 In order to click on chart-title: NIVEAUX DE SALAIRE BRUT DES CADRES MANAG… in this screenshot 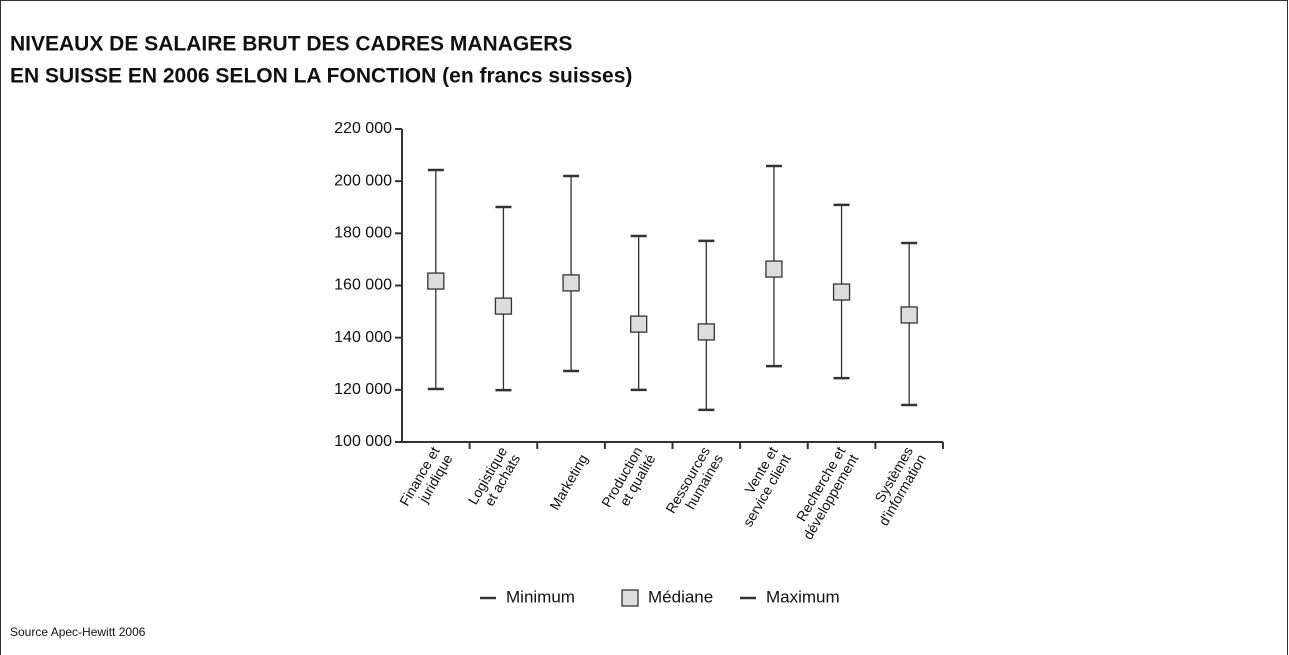, I will do `click(291, 44)`.